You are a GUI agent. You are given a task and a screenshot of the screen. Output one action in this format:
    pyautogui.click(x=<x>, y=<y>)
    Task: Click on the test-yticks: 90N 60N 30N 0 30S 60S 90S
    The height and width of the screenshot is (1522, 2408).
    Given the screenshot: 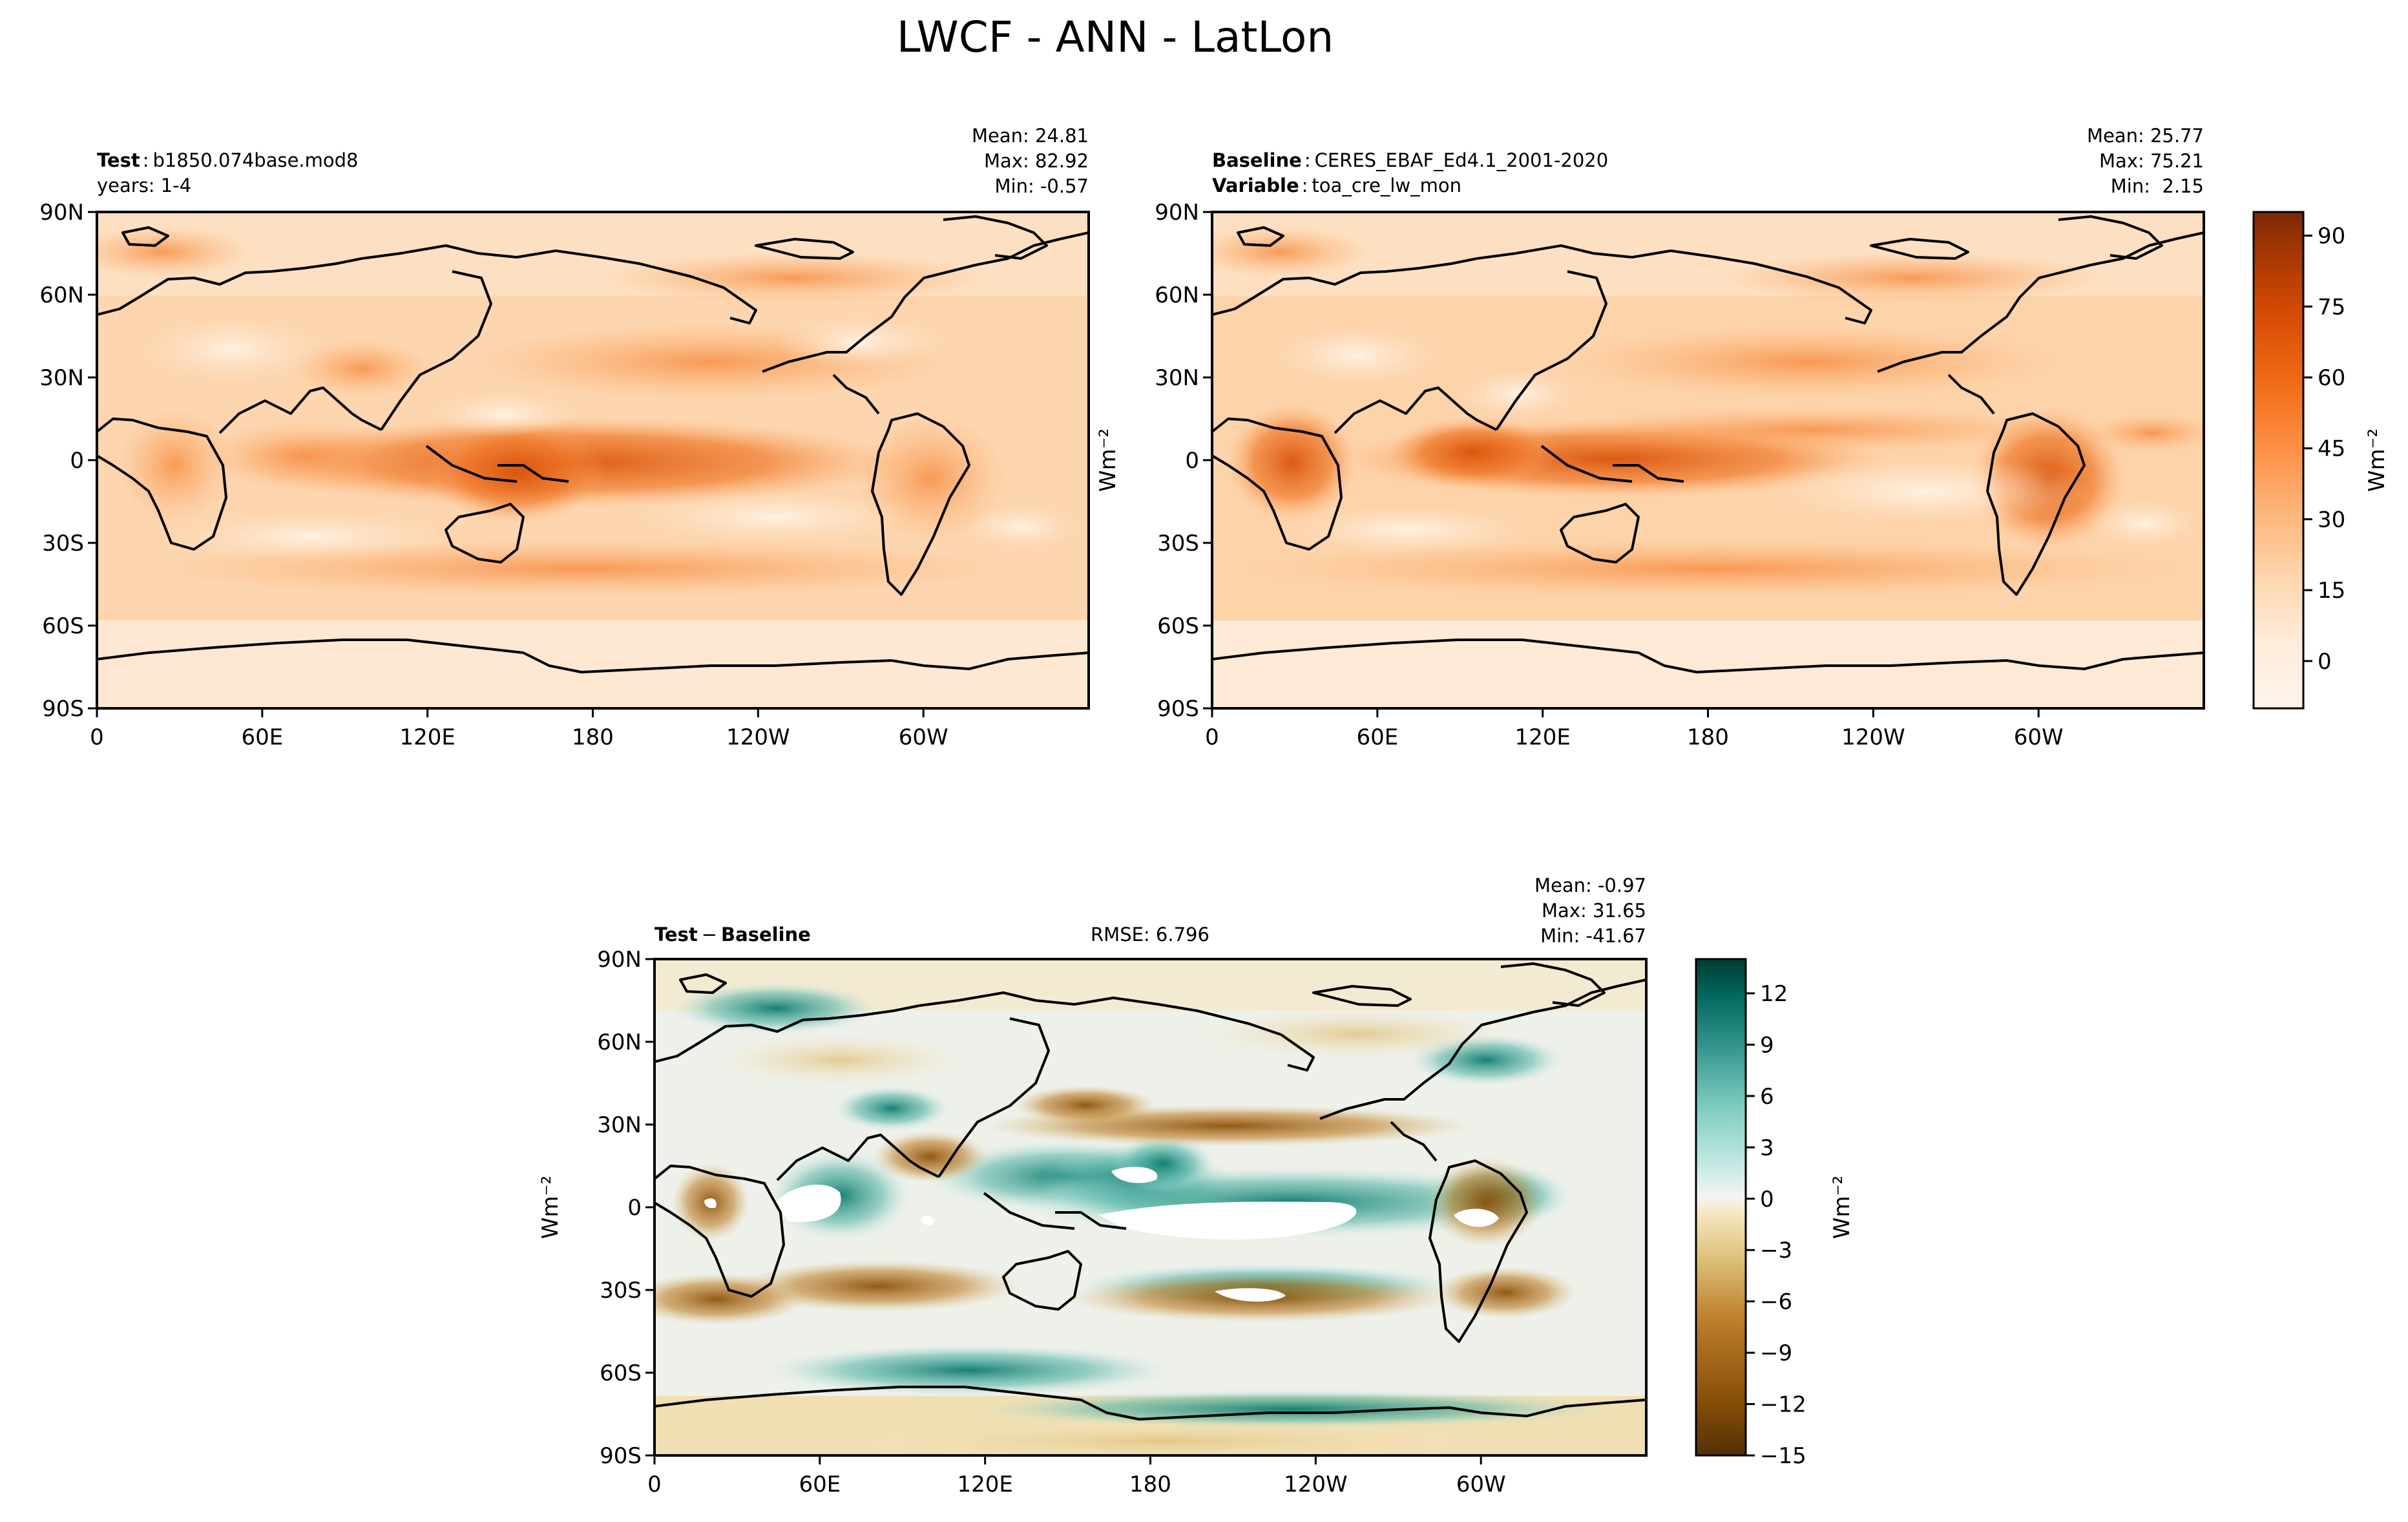 What is the action you would take?
    pyautogui.click(x=68, y=461)
    